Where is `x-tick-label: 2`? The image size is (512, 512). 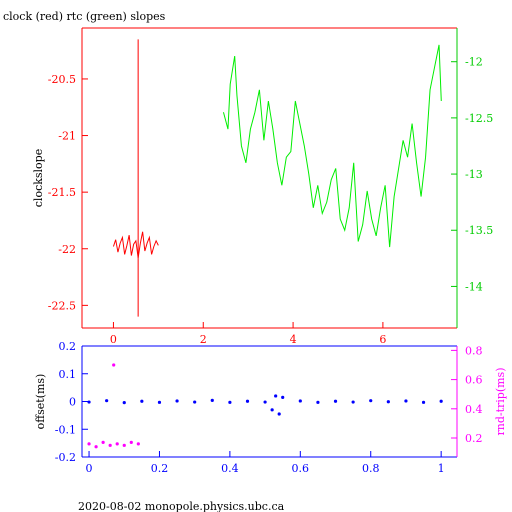 x-tick-label: 2 is located at coordinates (203, 339).